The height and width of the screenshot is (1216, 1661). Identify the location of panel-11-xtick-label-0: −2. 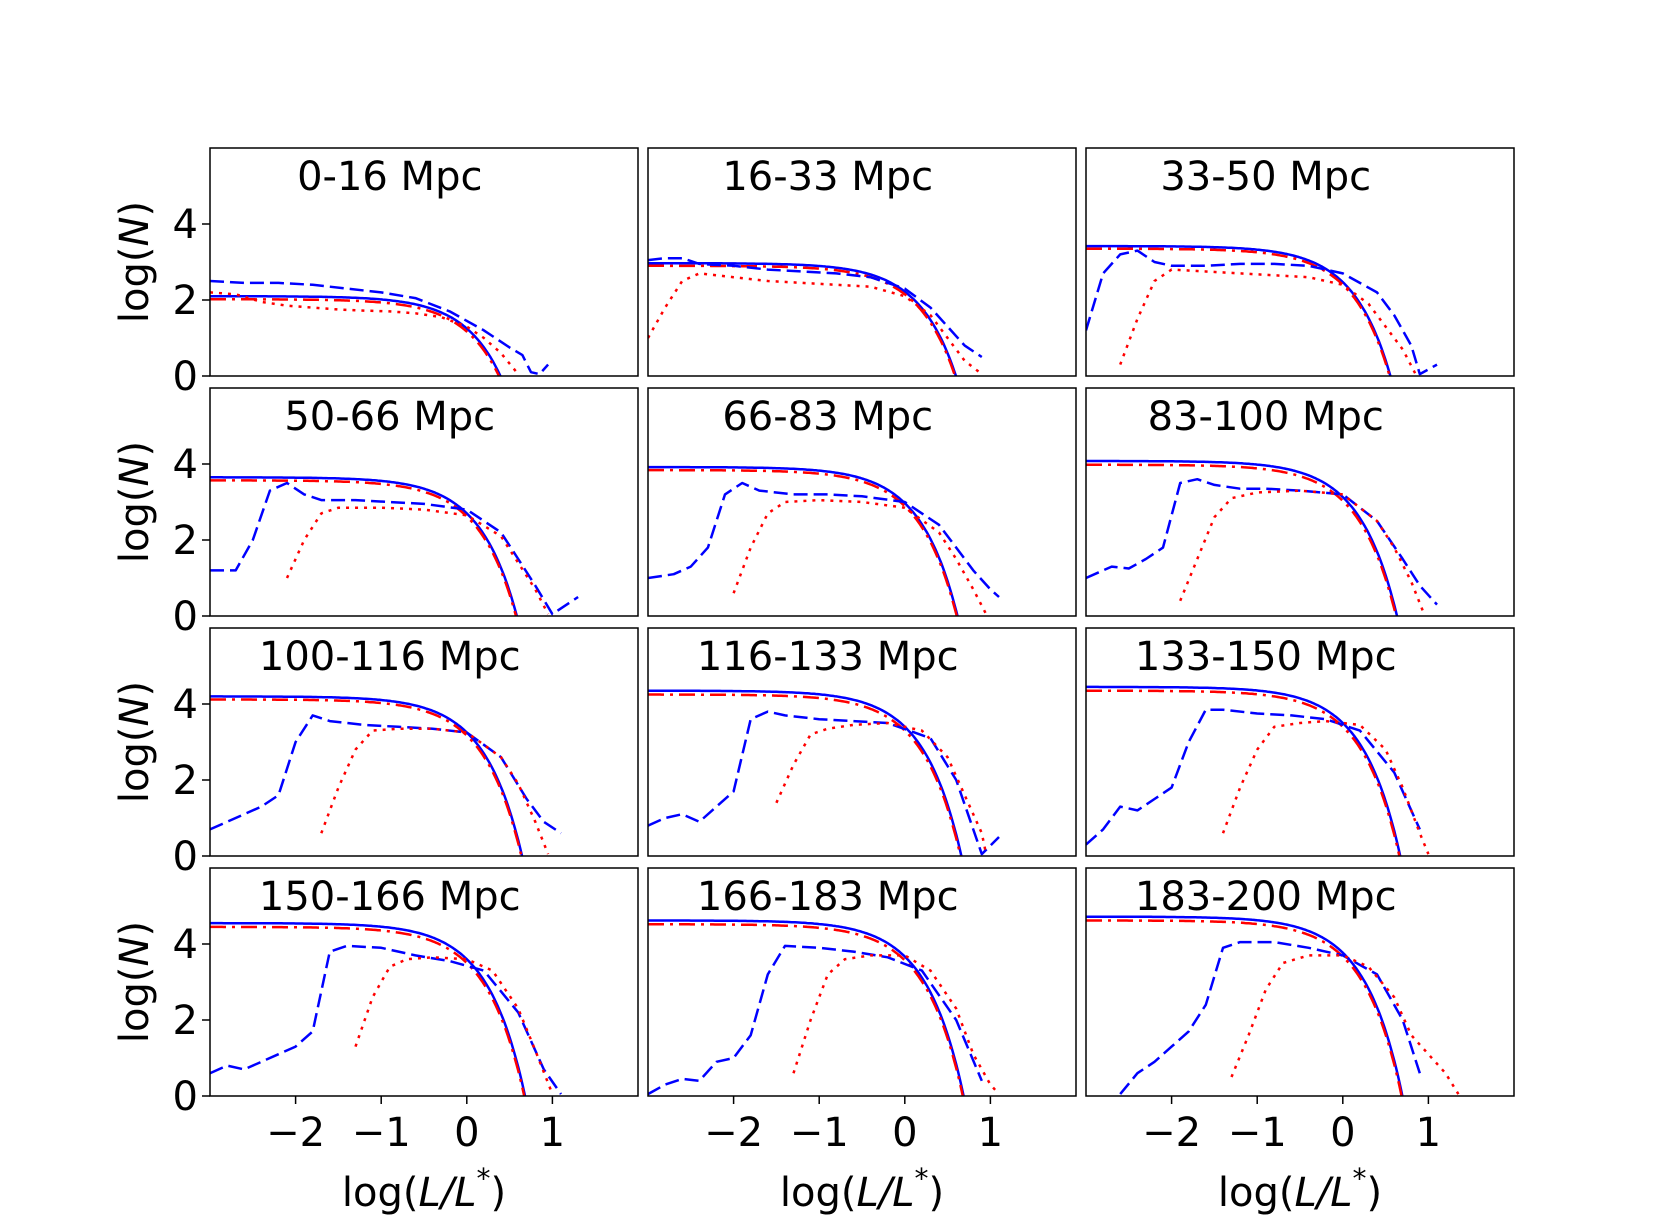
(1171, 1133).